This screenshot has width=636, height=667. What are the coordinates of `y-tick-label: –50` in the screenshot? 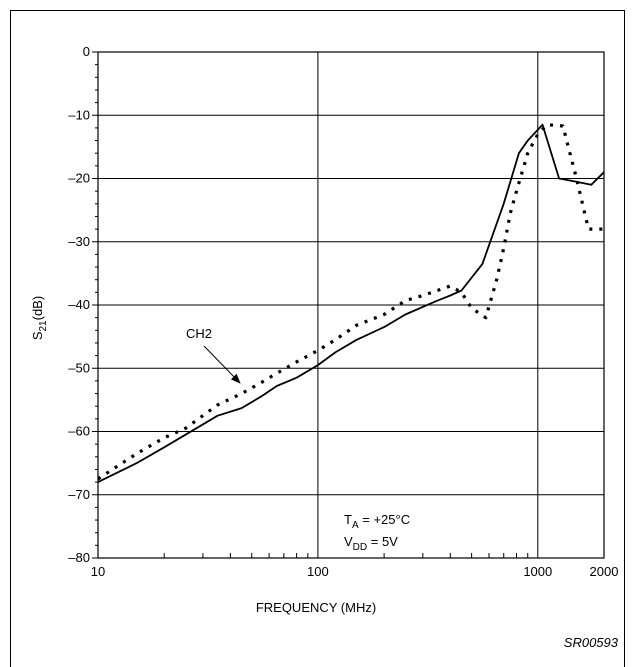 It's located at (79, 367).